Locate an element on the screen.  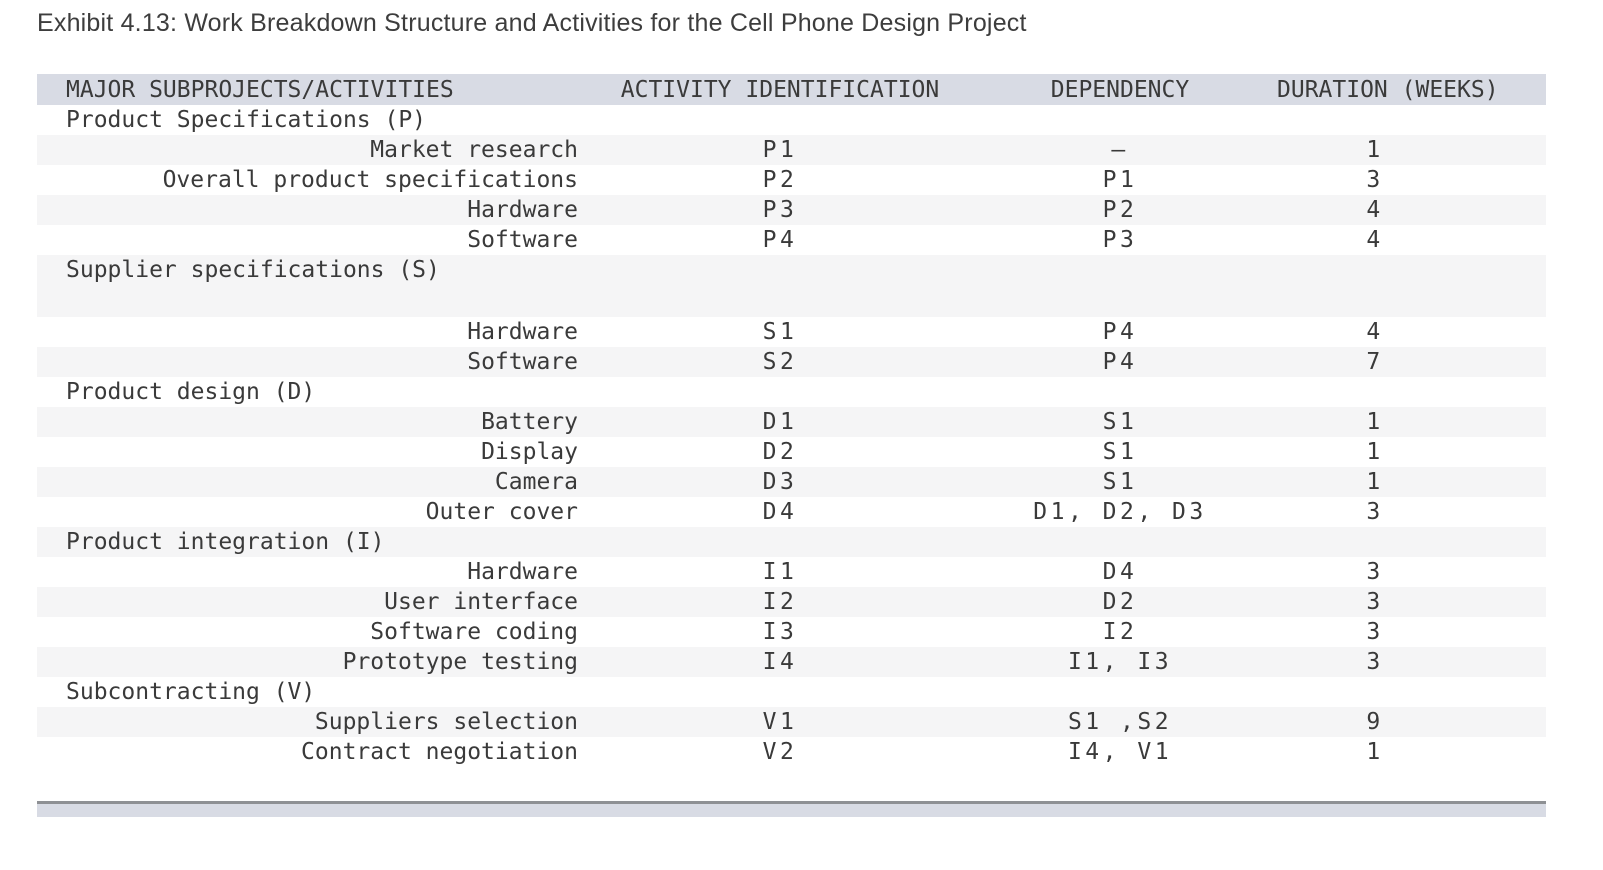
activity-name-cell: Product Specifications (P) is located at coordinates (246, 120).